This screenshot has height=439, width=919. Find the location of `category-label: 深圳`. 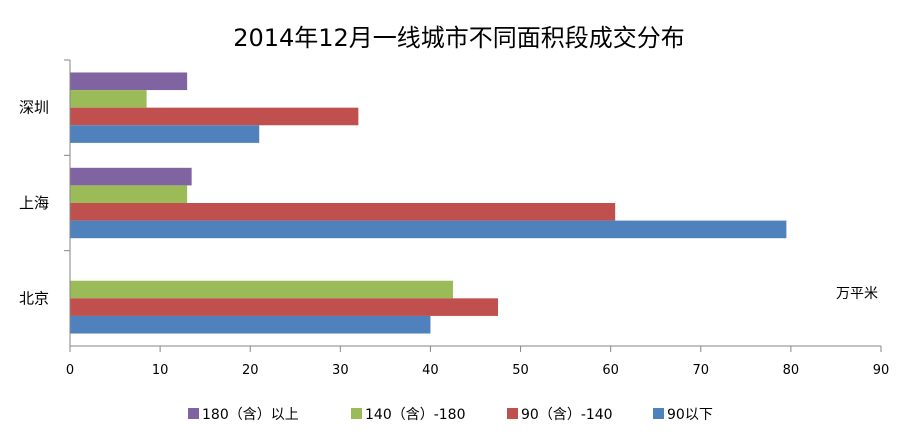

category-label: 深圳 is located at coordinates (34, 108).